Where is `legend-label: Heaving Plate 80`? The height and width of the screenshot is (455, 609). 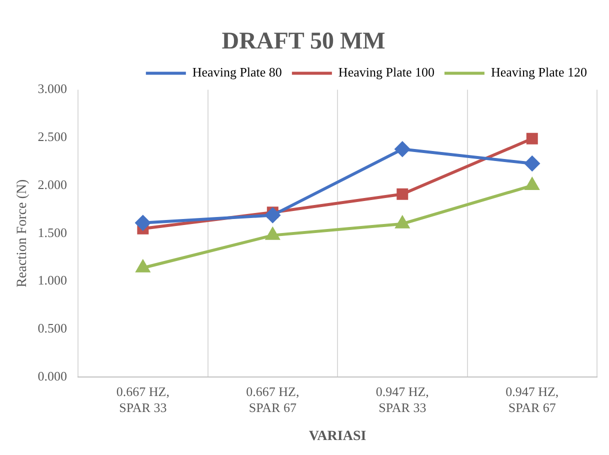
legend-label: Heaving Plate 80 is located at coordinates (237, 72).